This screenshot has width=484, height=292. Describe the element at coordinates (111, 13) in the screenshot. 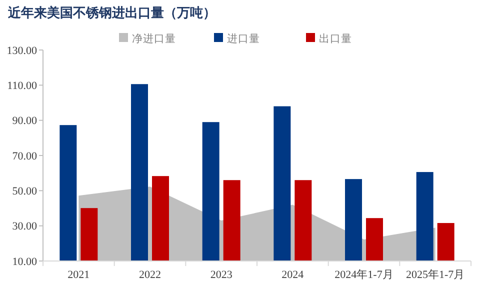

I see `chart-title: 近年来美国不锈钢进出口量（万吨）` at that location.